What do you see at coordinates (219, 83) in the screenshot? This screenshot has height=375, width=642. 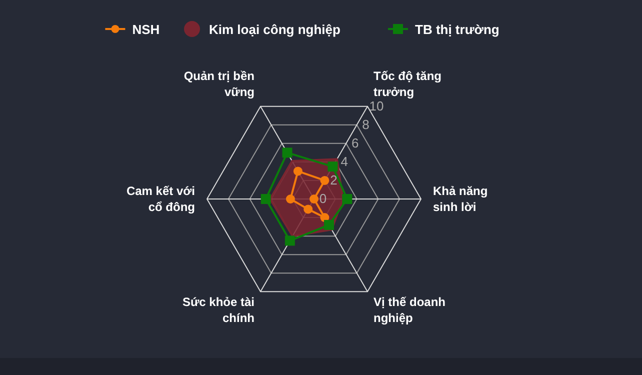 I see `spoke-label: Quản trị bền vững` at bounding box center [219, 83].